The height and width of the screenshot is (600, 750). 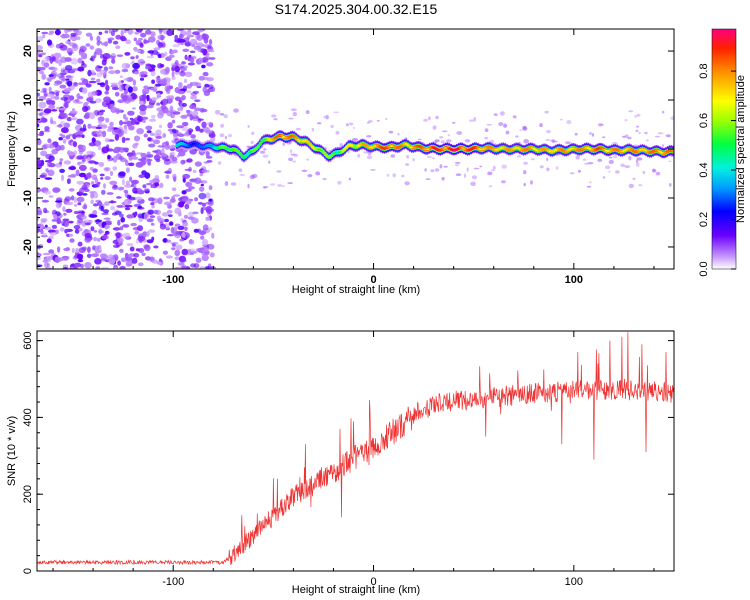 What do you see at coordinates (28, 340) in the screenshot?
I see `y-tick-label: 600` at bounding box center [28, 340].